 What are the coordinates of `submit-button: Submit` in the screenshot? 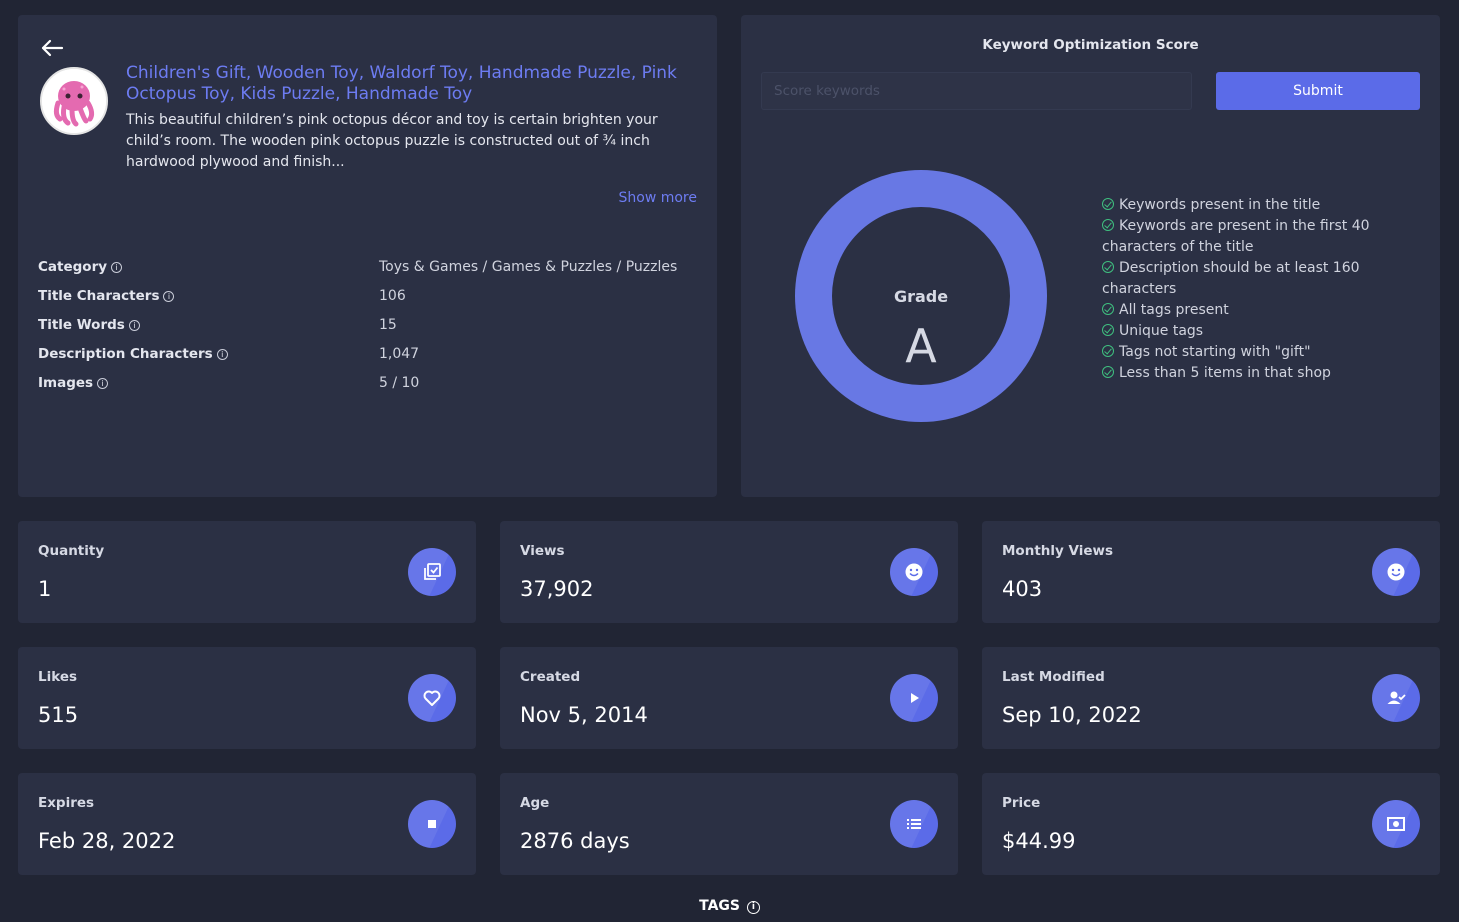 It's located at (1318, 91).